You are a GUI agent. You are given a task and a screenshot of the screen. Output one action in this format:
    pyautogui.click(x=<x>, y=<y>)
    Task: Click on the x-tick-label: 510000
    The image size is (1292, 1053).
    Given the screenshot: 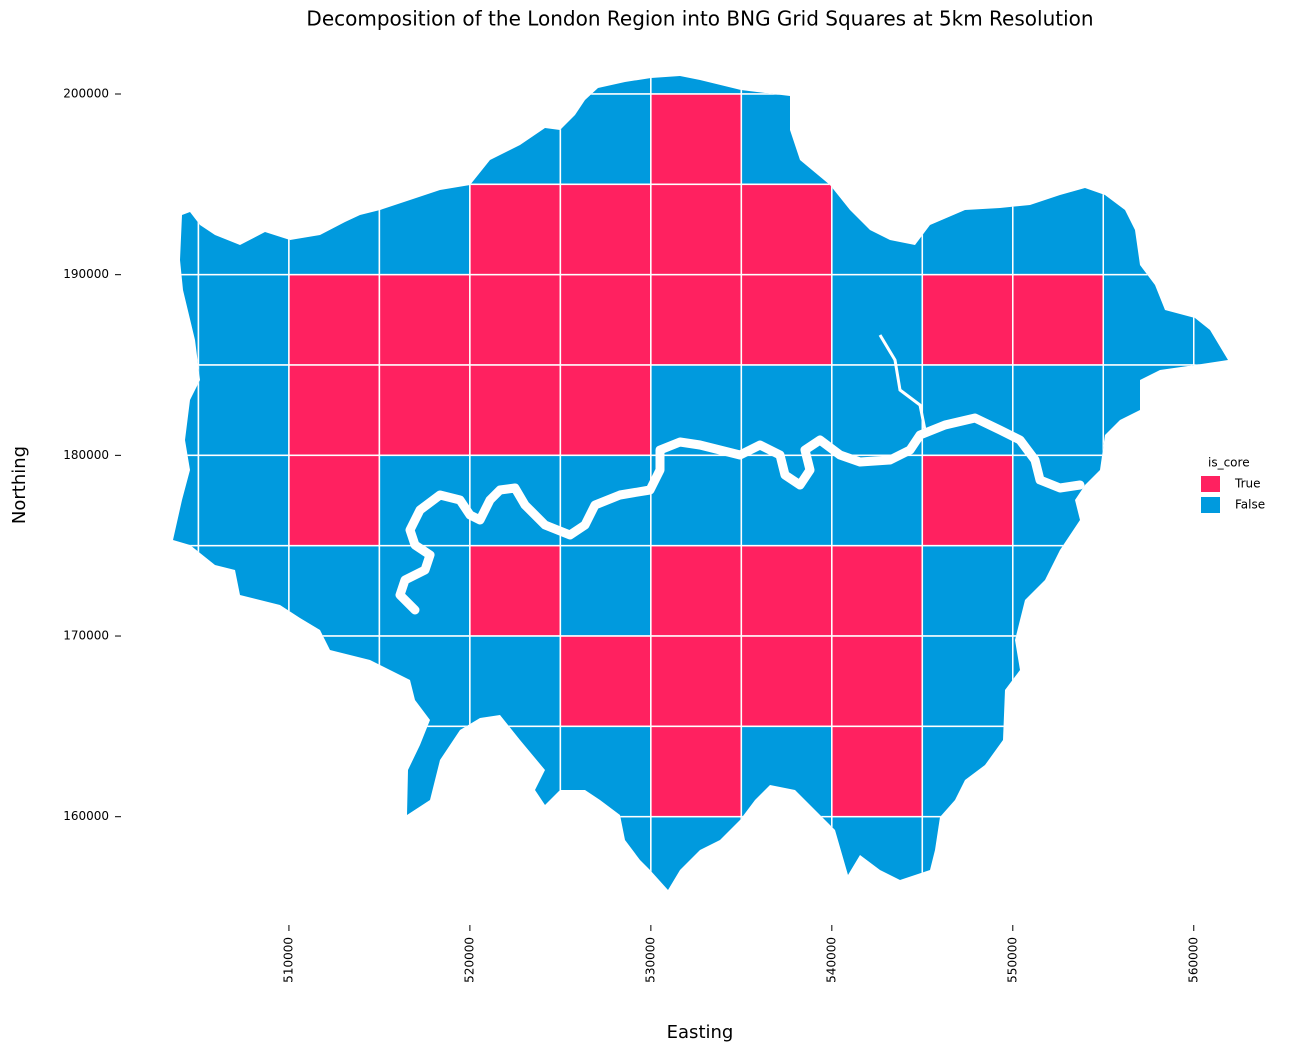 What is the action you would take?
    pyautogui.click(x=288, y=960)
    